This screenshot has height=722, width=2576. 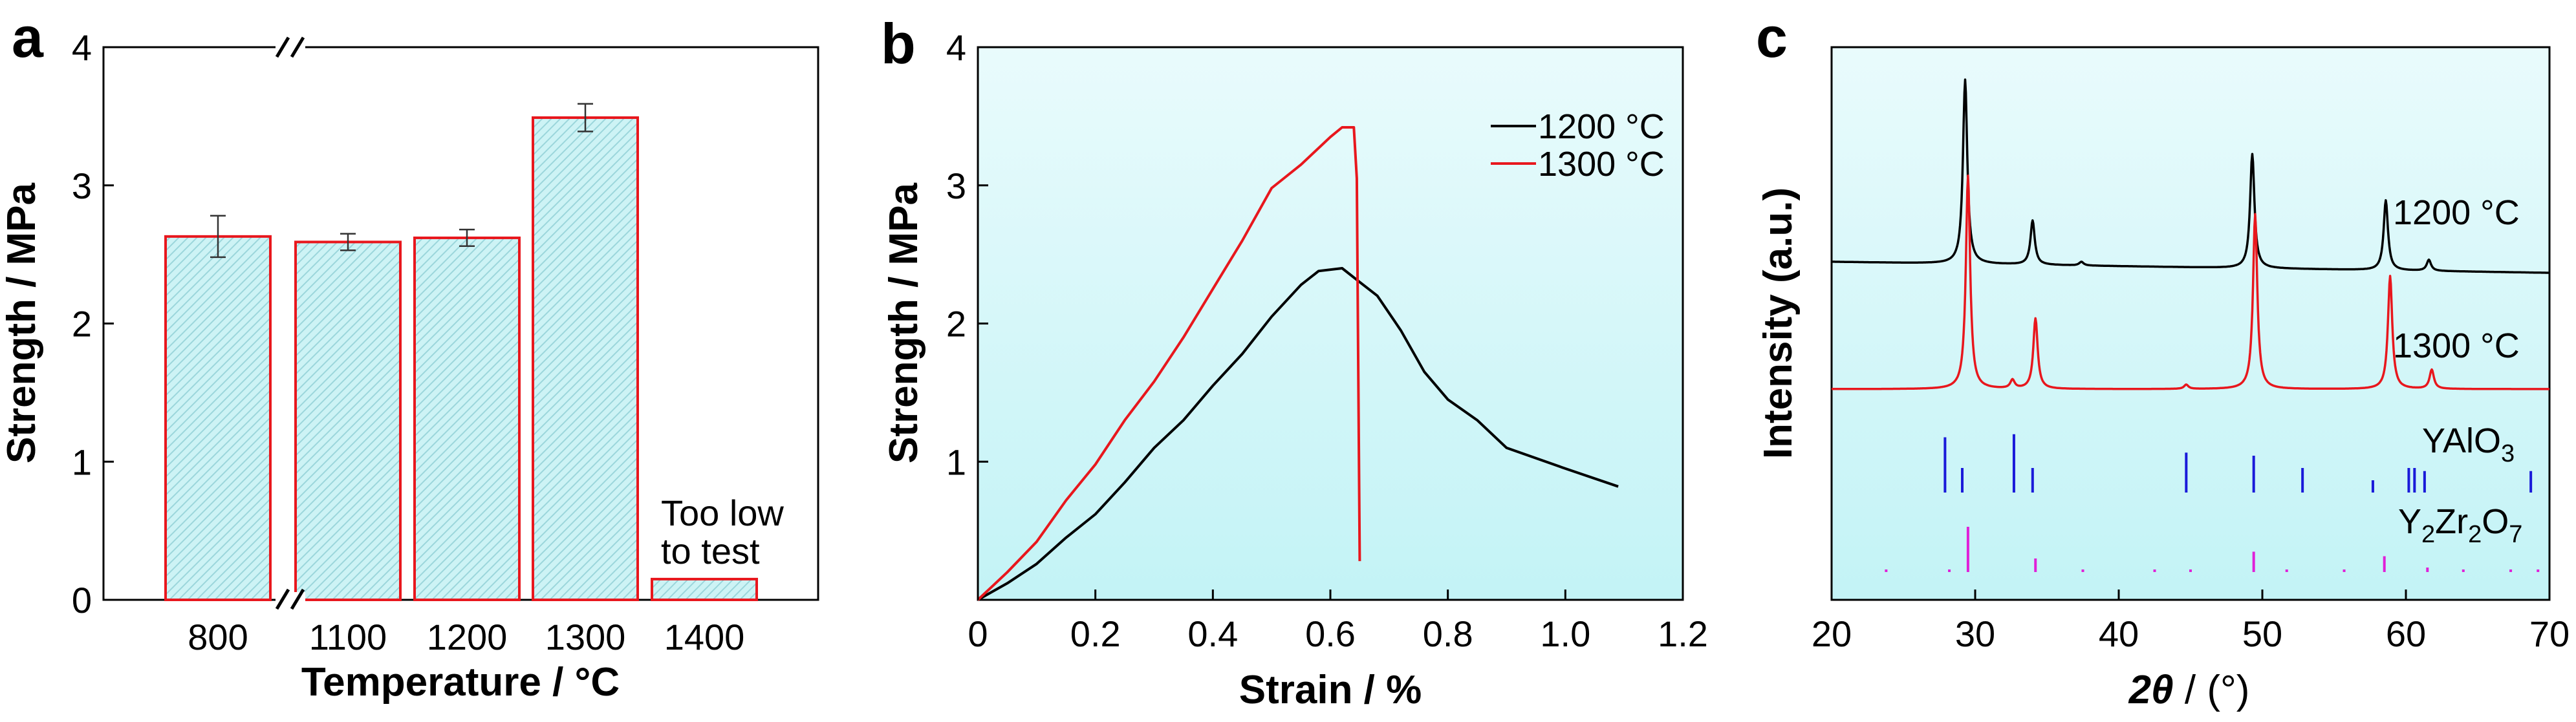 I want to click on a-ytick-label-3: 3, so click(x=82, y=185).